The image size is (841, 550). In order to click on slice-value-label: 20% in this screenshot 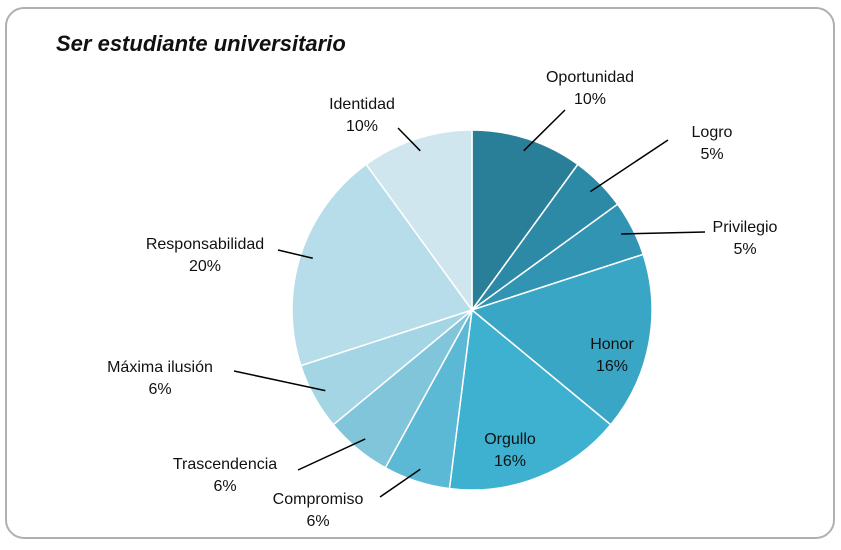, I will do `click(205, 266)`.